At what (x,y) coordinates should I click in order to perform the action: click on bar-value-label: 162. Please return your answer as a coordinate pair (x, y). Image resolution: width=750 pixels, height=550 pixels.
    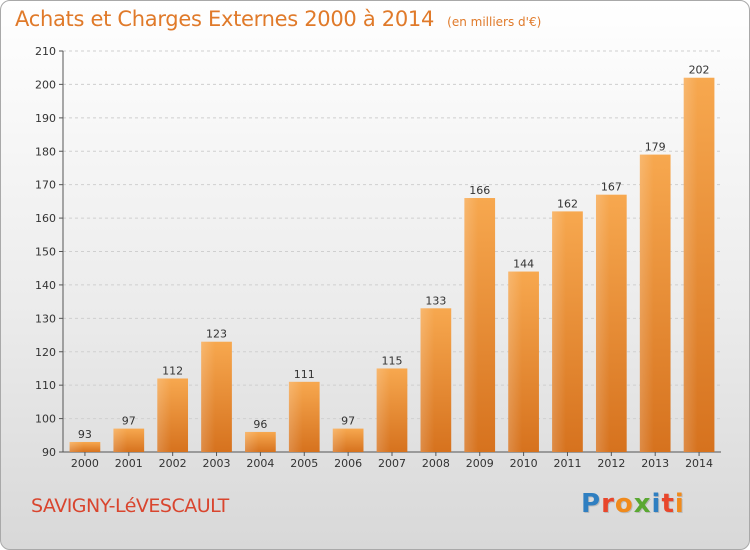
    Looking at the image, I should click on (567, 203).